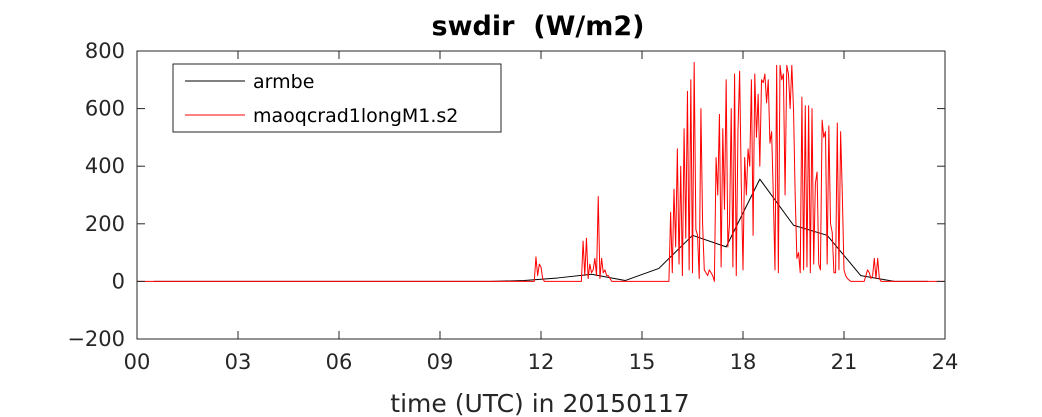  What do you see at coordinates (440, 362) in the screenshot?
I see `x-tick-label: 09` at bounding box center [440, 362].